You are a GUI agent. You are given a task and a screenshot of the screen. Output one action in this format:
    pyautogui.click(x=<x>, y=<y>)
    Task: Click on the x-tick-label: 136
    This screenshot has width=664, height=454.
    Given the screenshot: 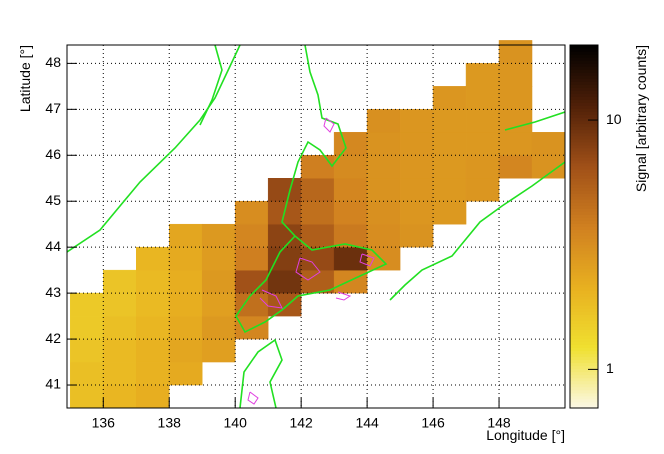 What is the action you would take?
    pyautogui.click(x=104, y=423)
    